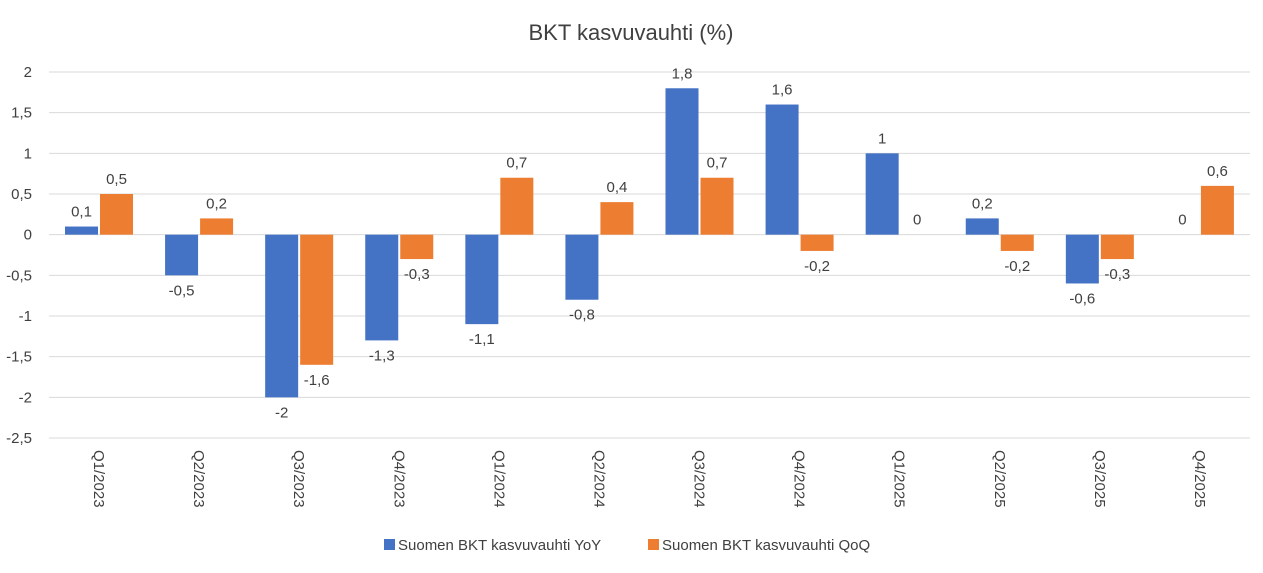  I want to click on x-tick-label: Q4/2025, so click(1199, 479).